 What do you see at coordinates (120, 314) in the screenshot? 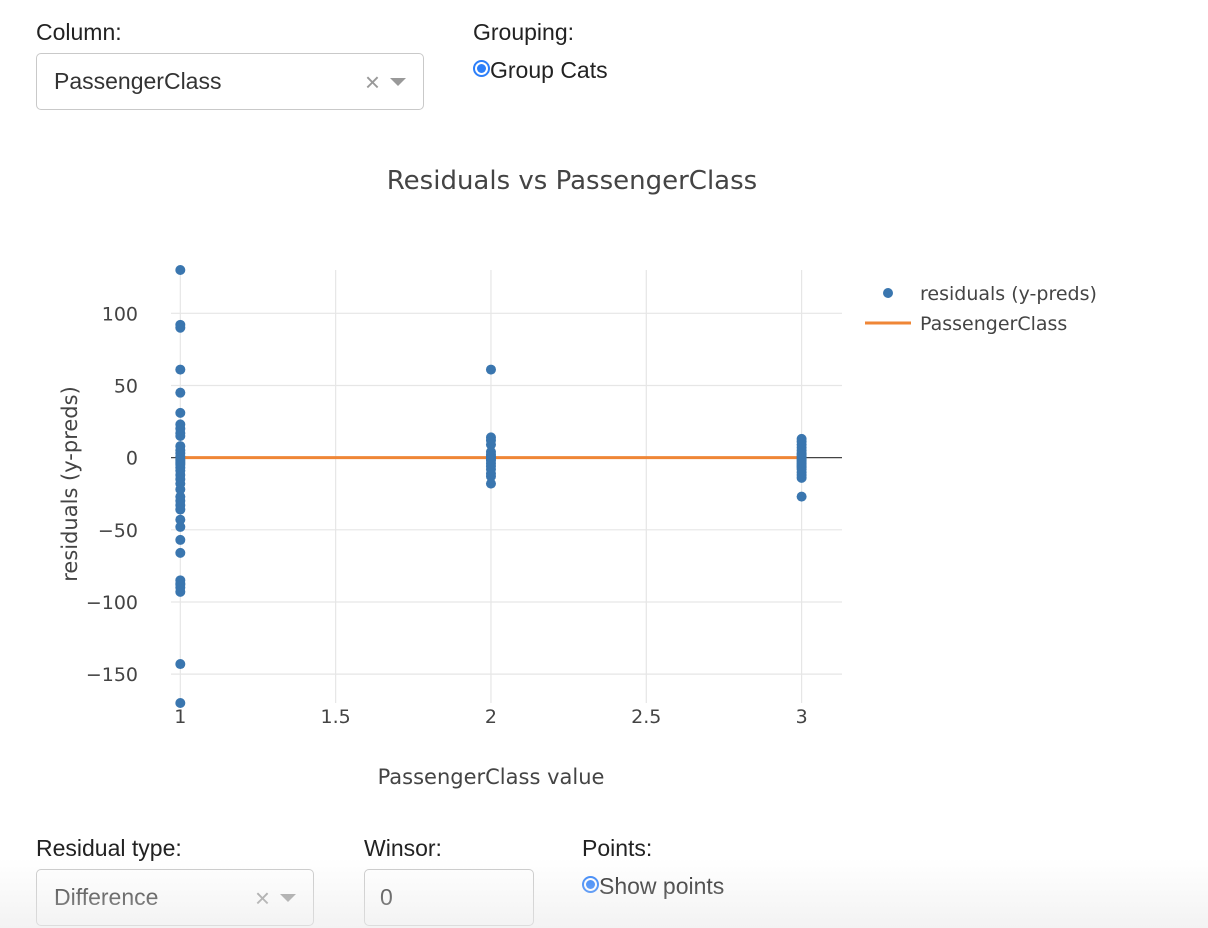
I see `y-tick-label: 100` at bounding box center [120, 314].